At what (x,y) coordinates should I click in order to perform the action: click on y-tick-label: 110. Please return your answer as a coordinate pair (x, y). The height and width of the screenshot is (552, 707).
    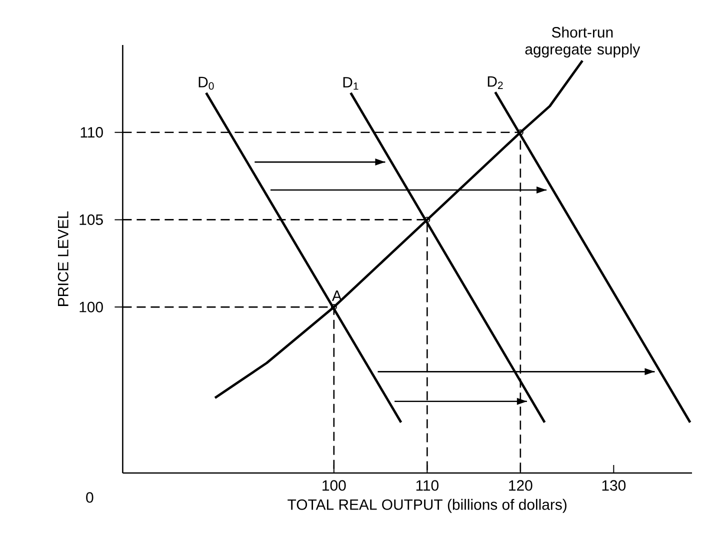
    Looking at the image, I should click on (91, 132).